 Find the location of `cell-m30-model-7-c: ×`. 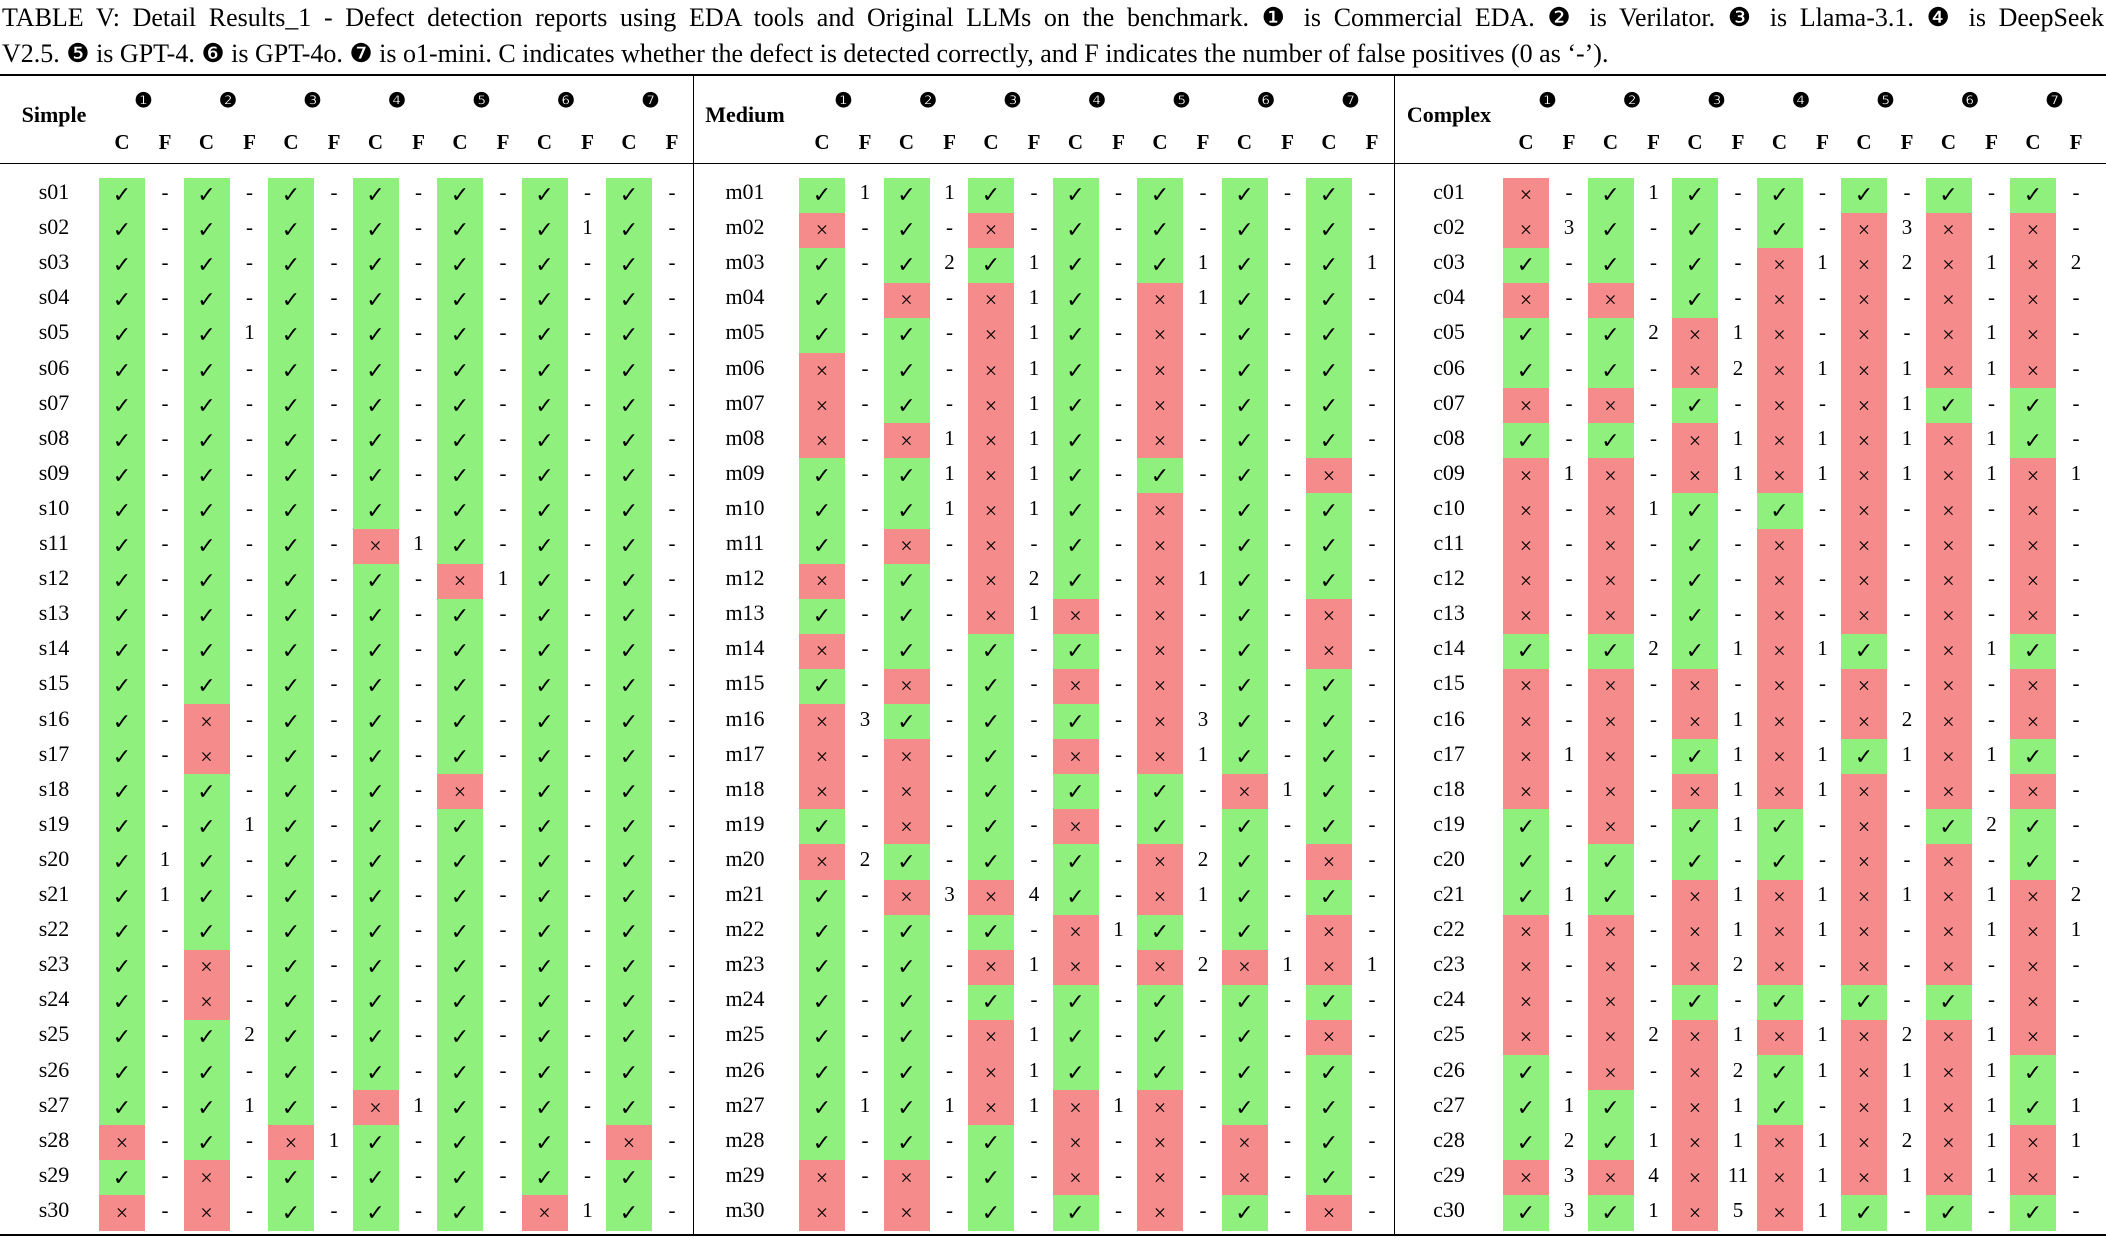

cell-m30-model-7-c: × is located at coordinates (1329, 1213).